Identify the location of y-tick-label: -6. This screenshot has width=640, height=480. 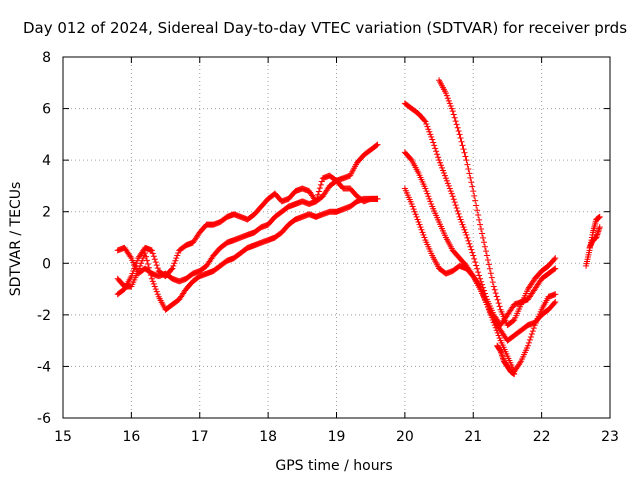
(44, 419).